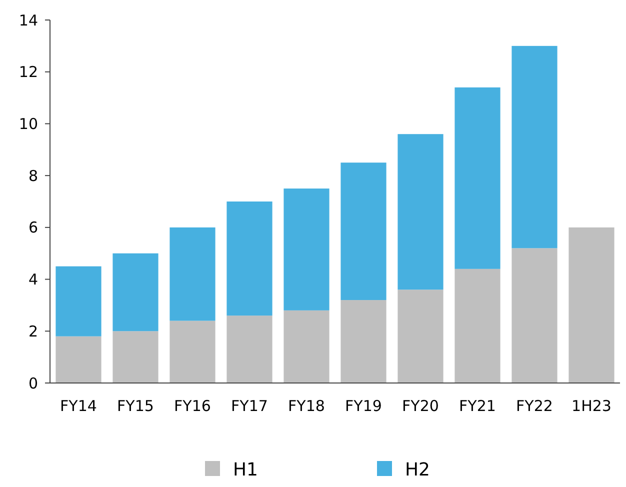 The height and width of the screenshot is (487, 626). What do you see at coordinates (33, 279) in the screenshot?
I see `y-tick-label: 4` at bounding box center [33, 279].